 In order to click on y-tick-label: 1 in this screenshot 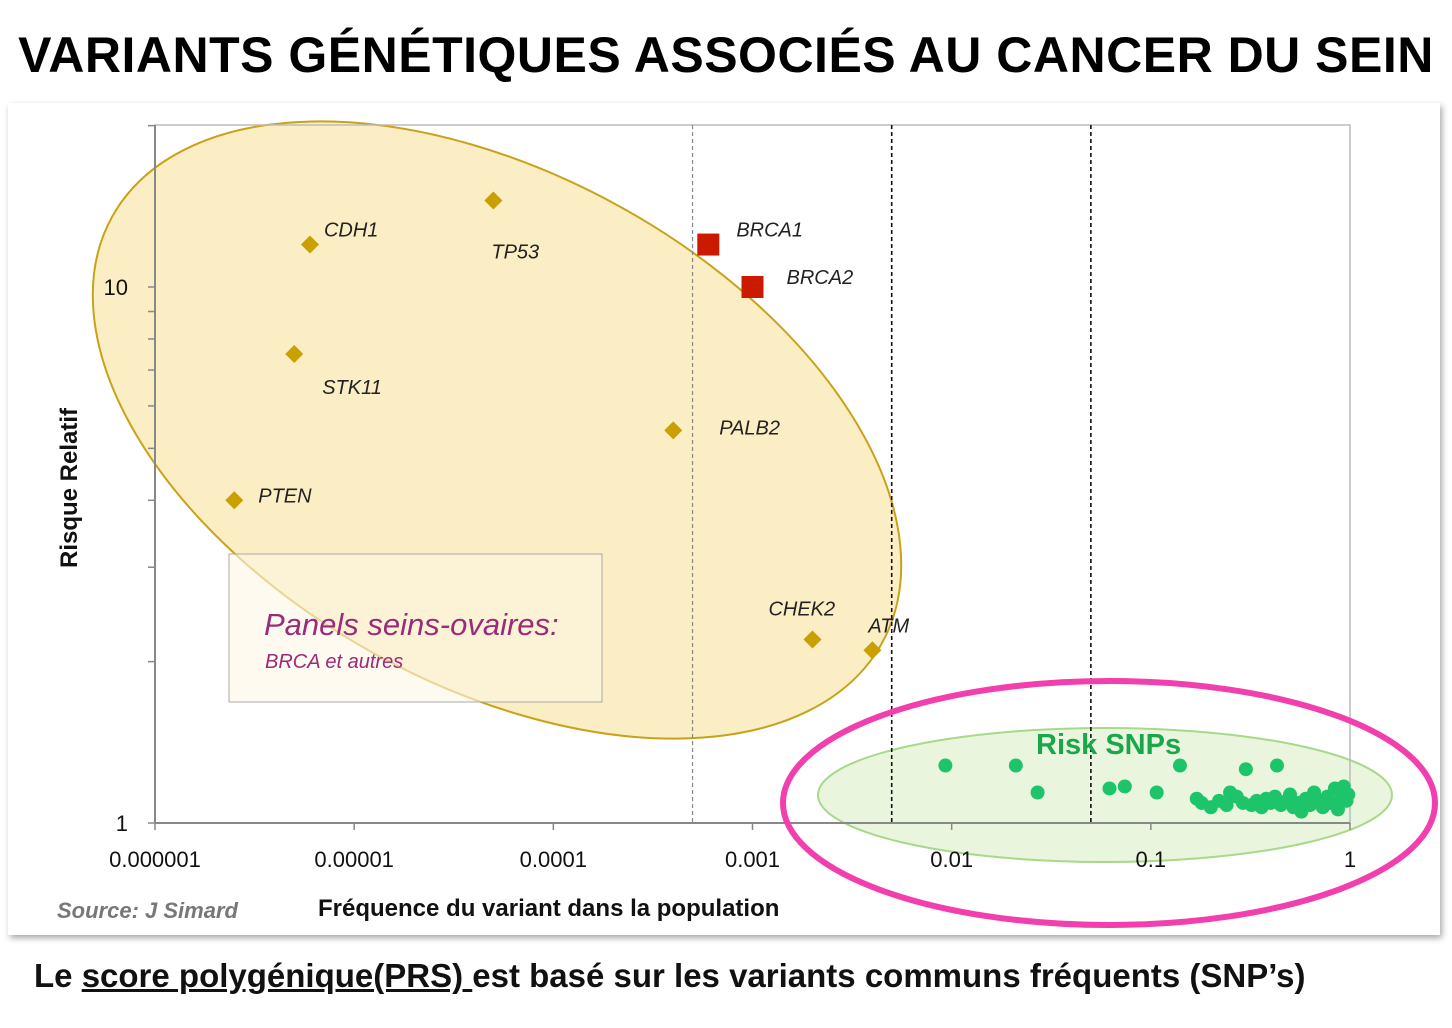, I will do `click(122, 823)`.